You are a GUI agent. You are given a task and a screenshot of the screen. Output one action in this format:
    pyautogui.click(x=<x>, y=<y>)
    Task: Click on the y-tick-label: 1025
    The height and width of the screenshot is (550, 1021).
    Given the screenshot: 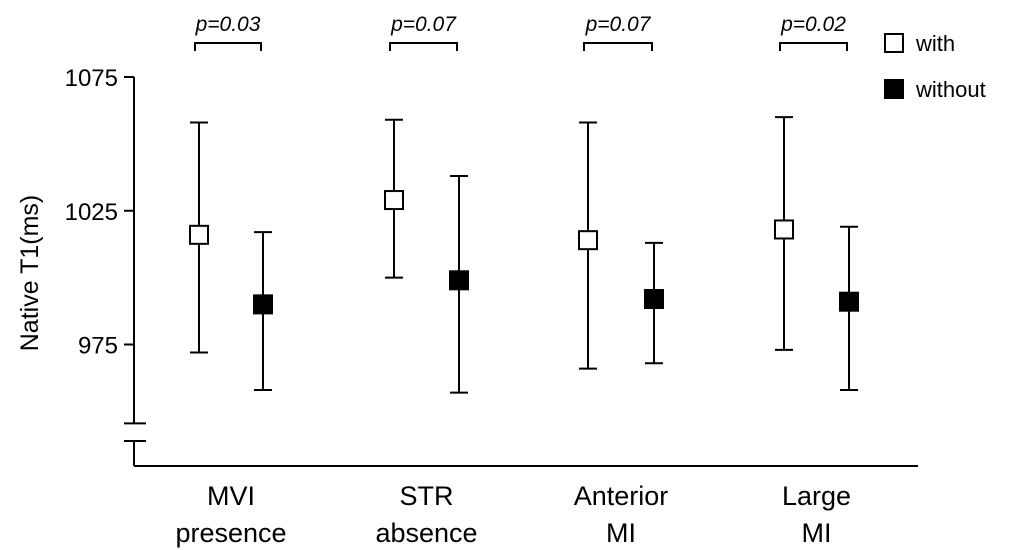 What is the action you would take?
    pyautogui.click(x=91, y=212)
    